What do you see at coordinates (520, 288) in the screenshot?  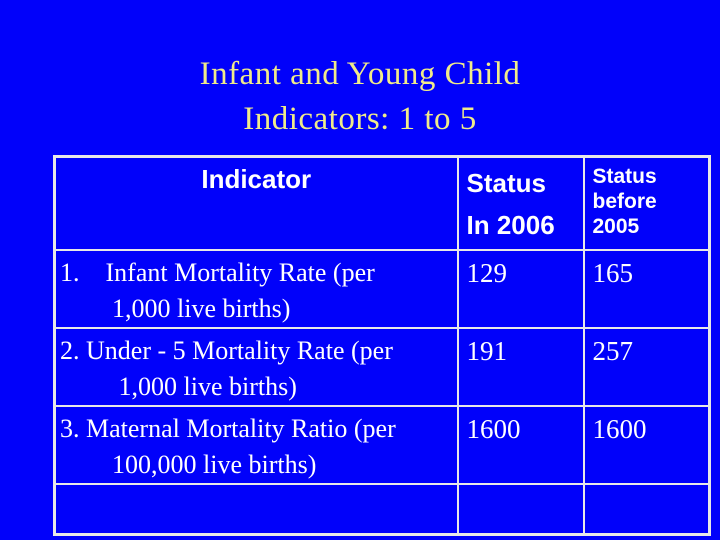 I see `status-in-2006-cell: 129` at bounding box center [520, 288].